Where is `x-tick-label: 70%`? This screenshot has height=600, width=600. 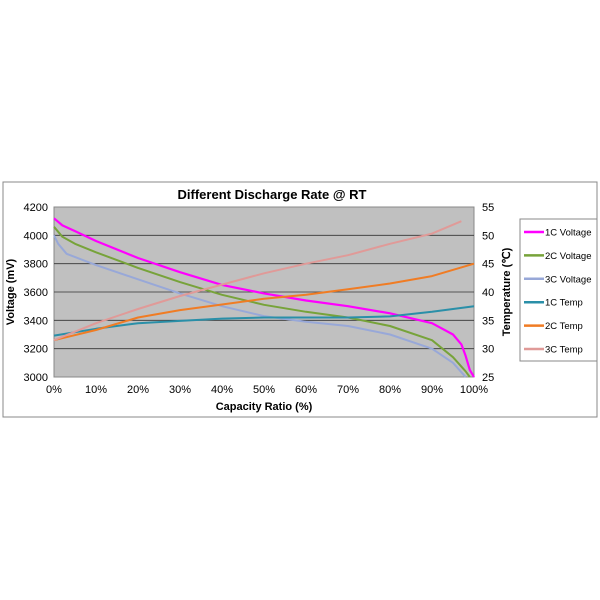 x-tick-label: 70% is located at coordinates (348, 390).